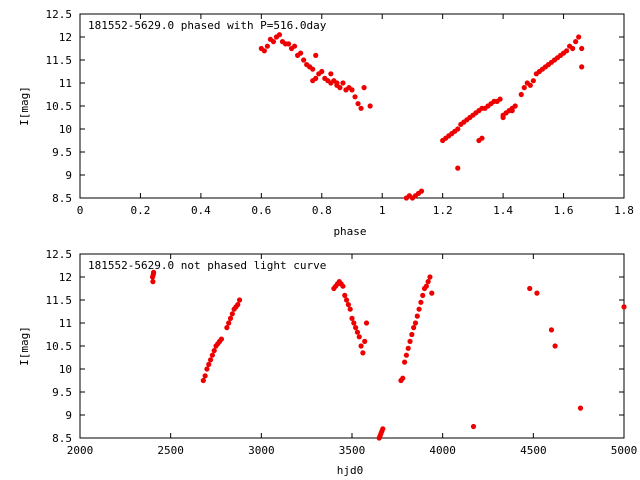 This screenshot has height=480, width=640. Describe the element at coordinates (503, 210) in the screenshot. I see `x-tick-label: 1.4` at that location.